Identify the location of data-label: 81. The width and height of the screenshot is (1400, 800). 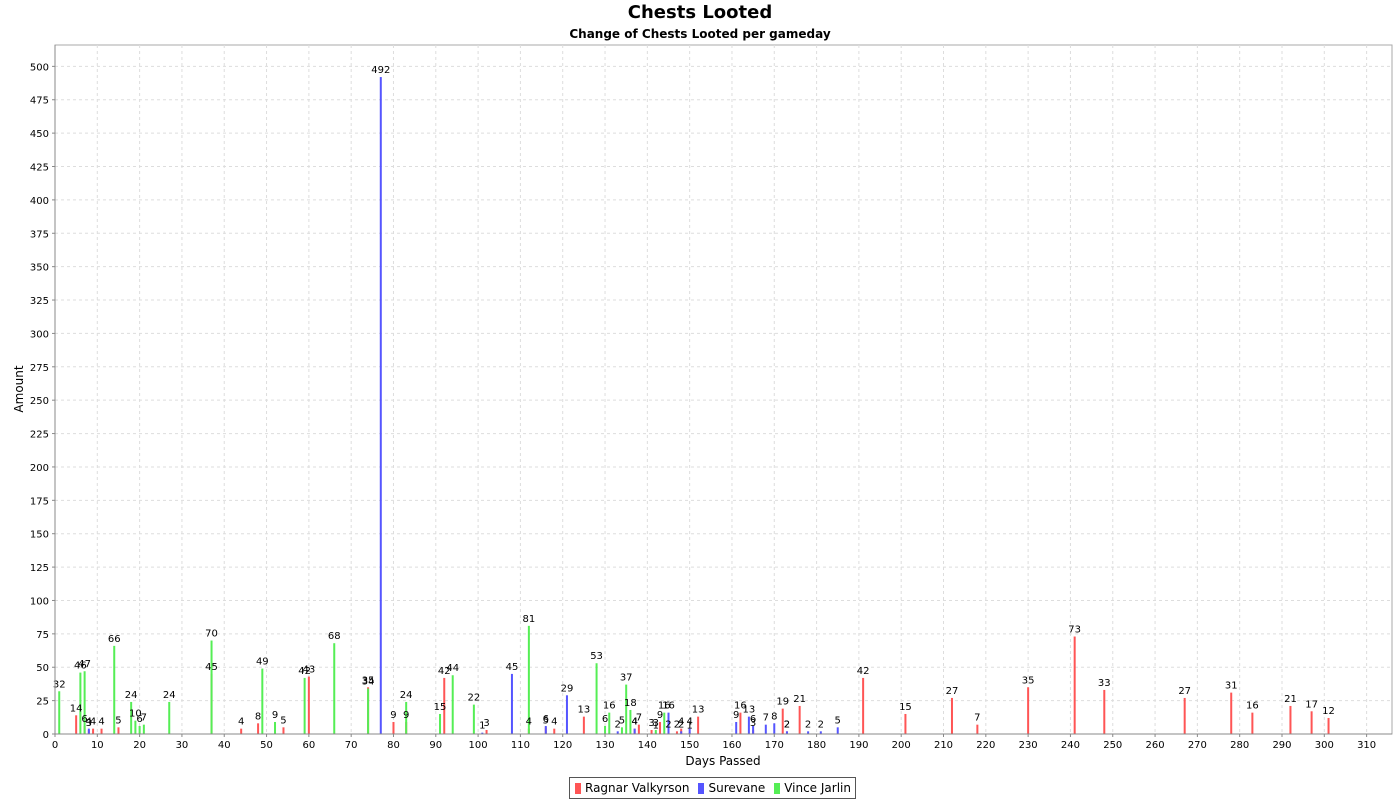
(529, 619).